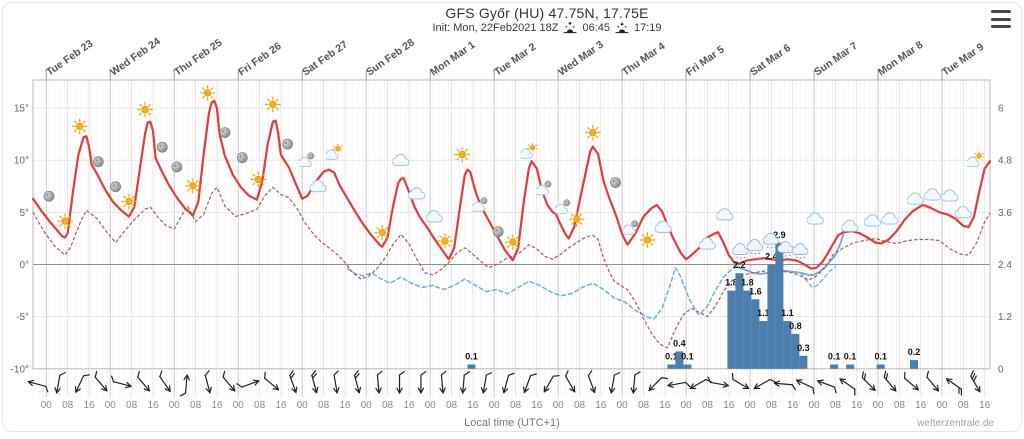 The width and height of the screenshot is (1024, 439). I want to click on day-label: Fri Feb 26, so click(260, 59).